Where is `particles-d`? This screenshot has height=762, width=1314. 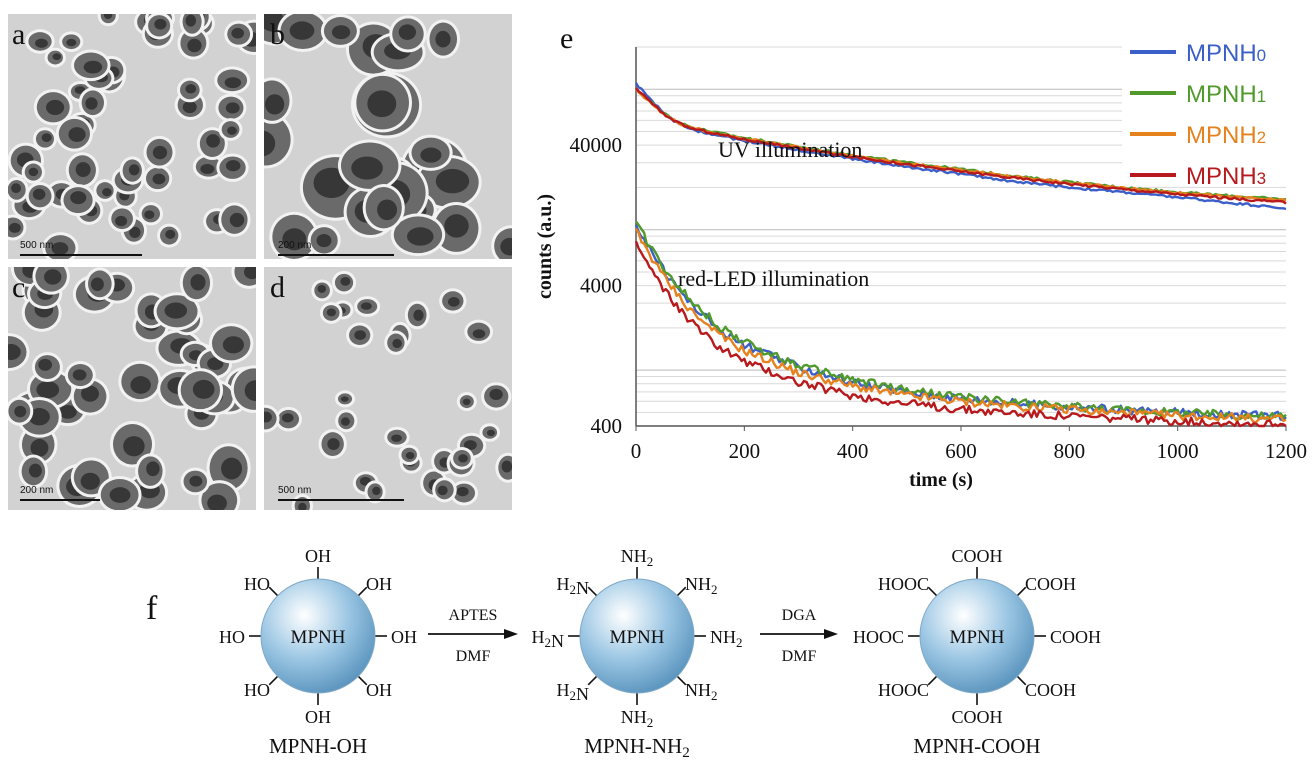
particles-d is located at coordinates (388, 390).